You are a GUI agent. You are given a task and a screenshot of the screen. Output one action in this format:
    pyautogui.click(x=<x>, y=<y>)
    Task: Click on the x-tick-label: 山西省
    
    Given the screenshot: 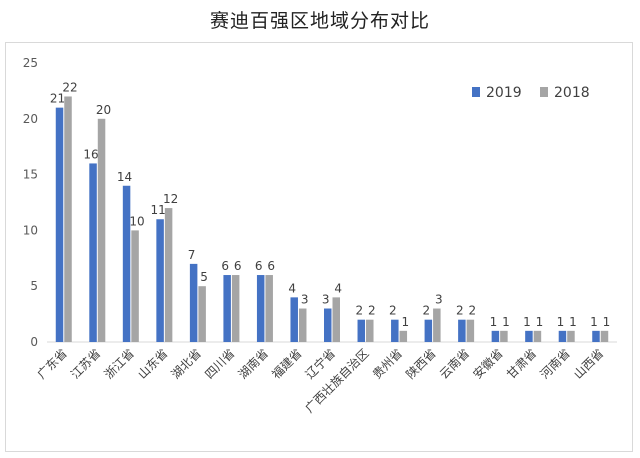 What is the action you would take?
    pyautogui.click(x=588, y=363)
    